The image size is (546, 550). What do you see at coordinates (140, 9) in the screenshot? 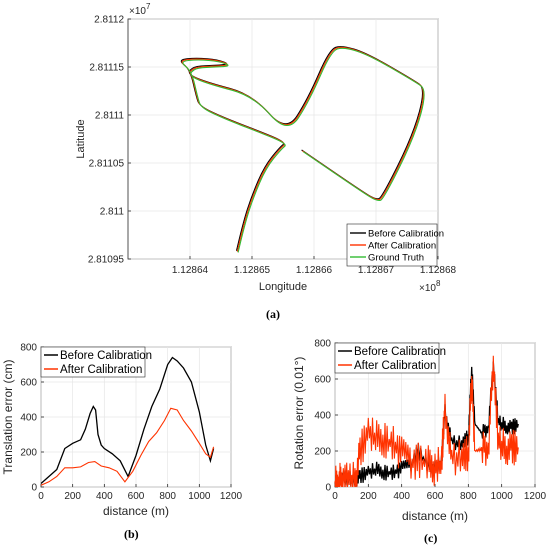
I see `chart-a-y-exponent: ×10⁷` at bounding box center [140, 9].